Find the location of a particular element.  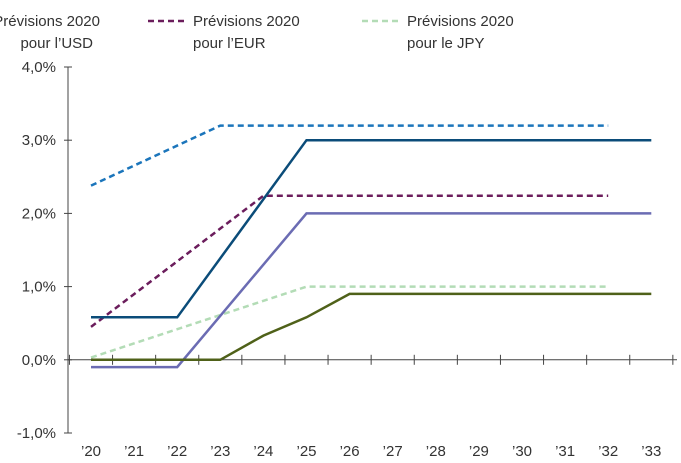

x-tick-label: ’33 is located at coordinates (651, 451).